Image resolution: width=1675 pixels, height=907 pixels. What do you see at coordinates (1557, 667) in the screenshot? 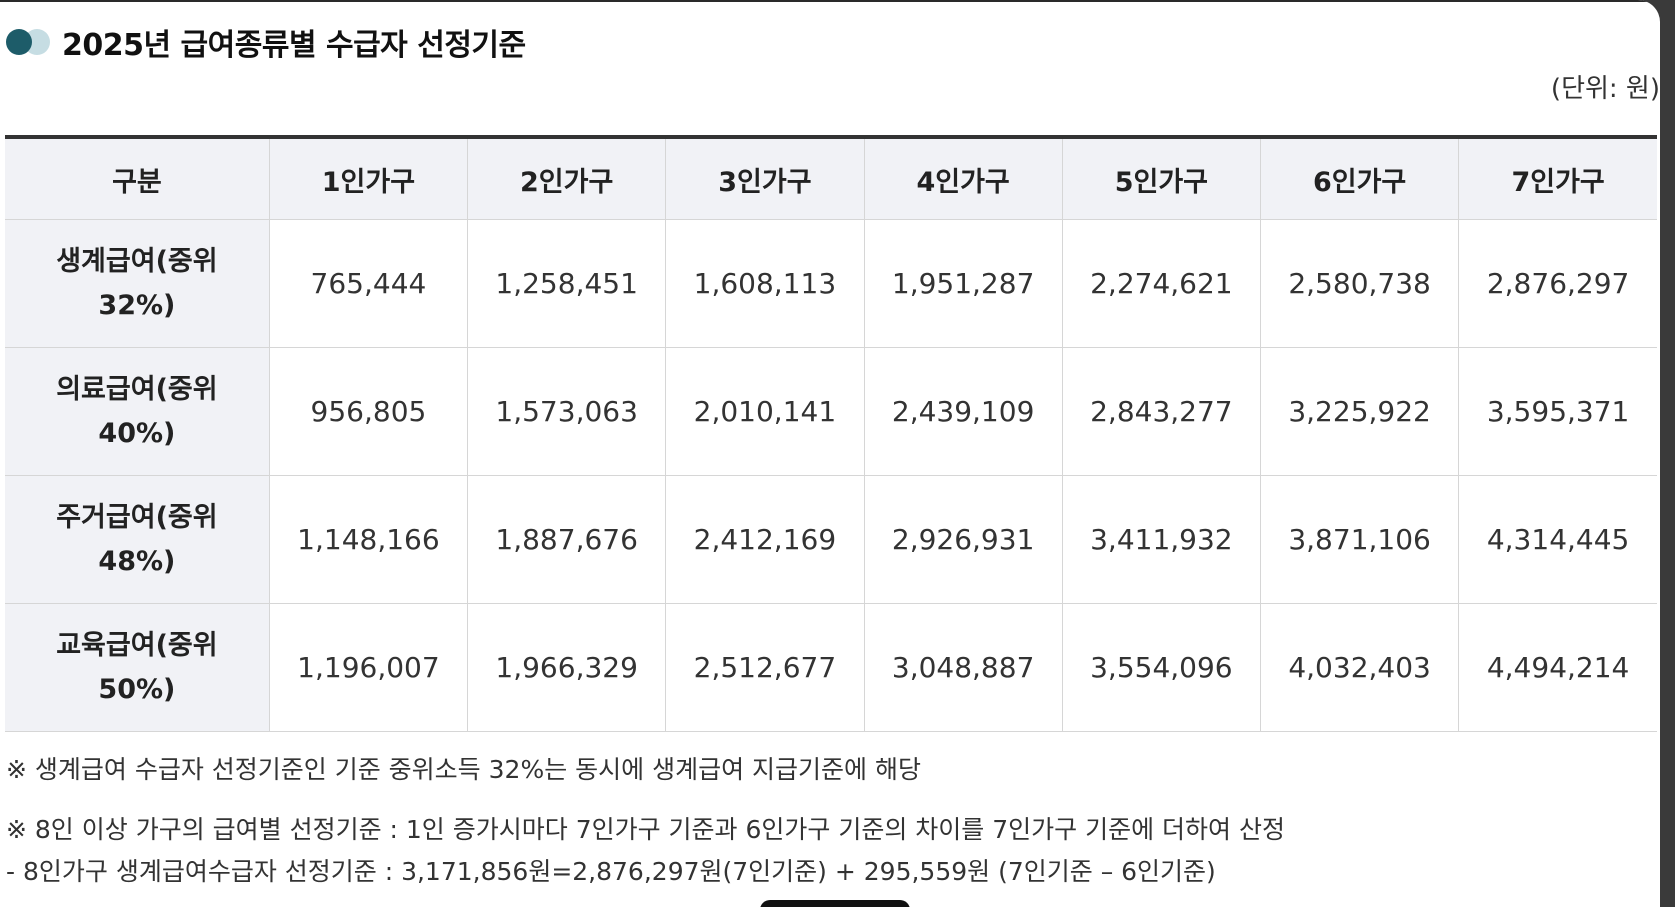
I see `table-cell: 4,494,214` at bounding box center [1557, 667].